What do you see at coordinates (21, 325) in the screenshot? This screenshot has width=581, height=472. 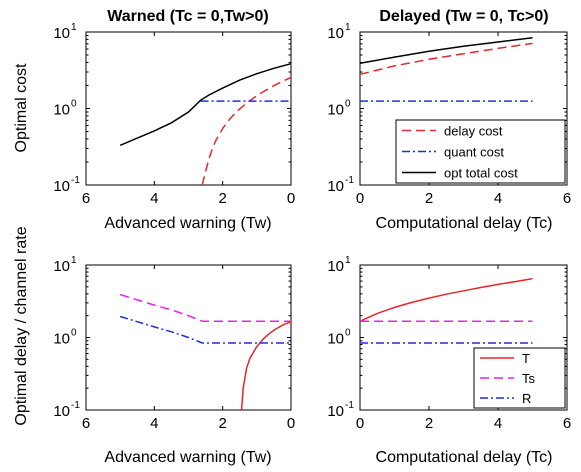 I see `ylabel-bottom: Optimal delay / channel rate` at bounding box center [21, 325].